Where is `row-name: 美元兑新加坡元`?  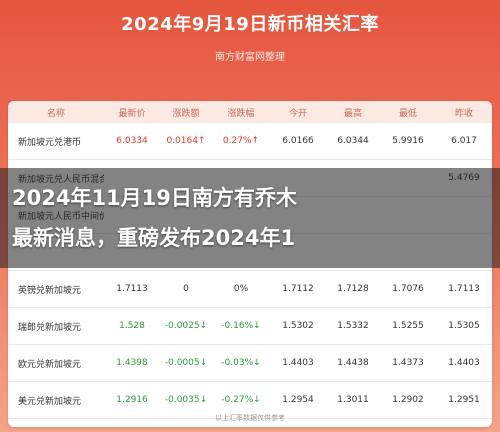 row-name: 美元兑新加坡元 is located at coordinates (50, 401).